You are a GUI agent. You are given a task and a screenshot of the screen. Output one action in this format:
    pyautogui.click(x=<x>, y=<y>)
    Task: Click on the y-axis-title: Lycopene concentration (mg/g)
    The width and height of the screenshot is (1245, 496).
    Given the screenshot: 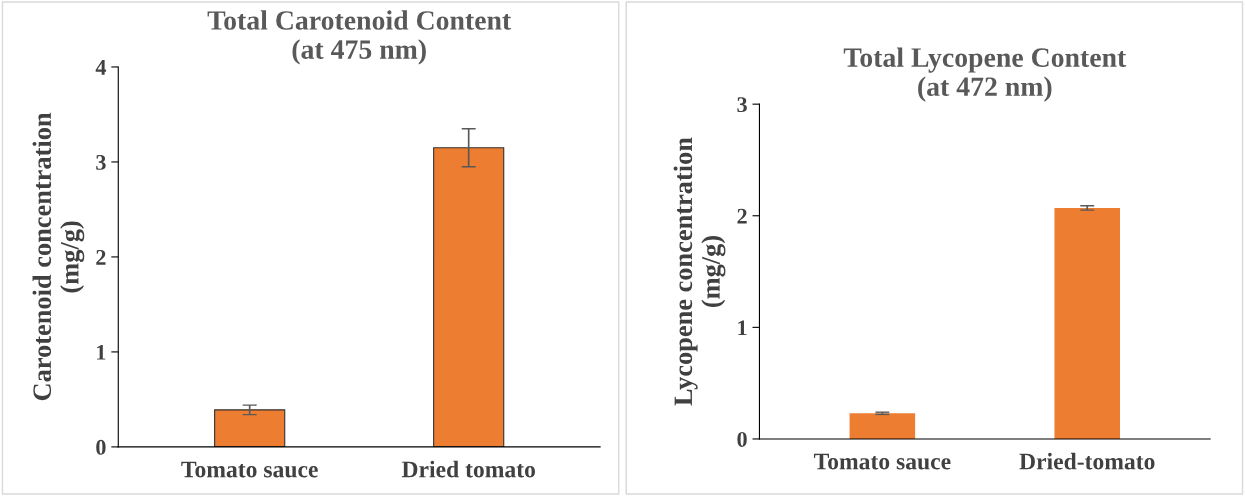 What is the action you would take?
    pyautogui.click(x=699, y=271)
    